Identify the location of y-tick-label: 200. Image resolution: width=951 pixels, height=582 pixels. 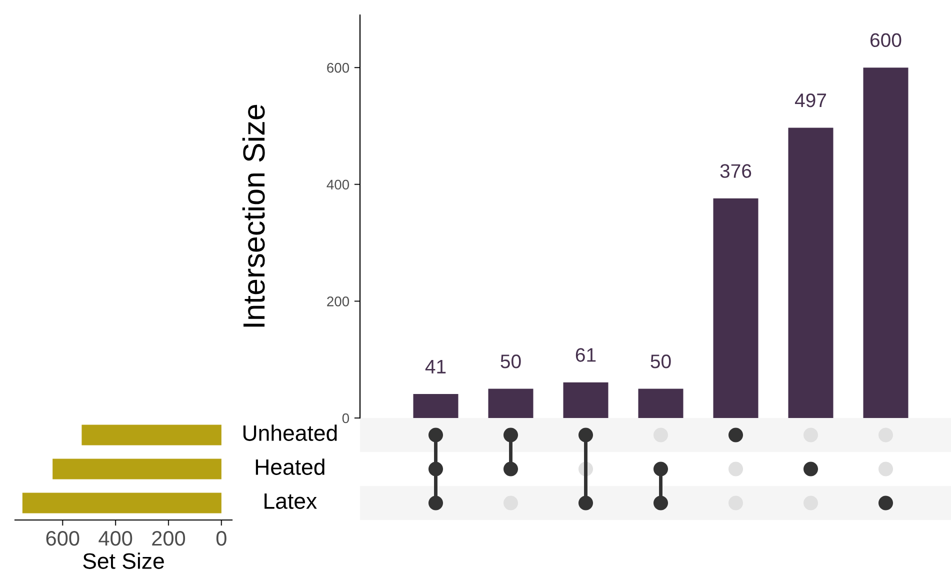
(338, 301).